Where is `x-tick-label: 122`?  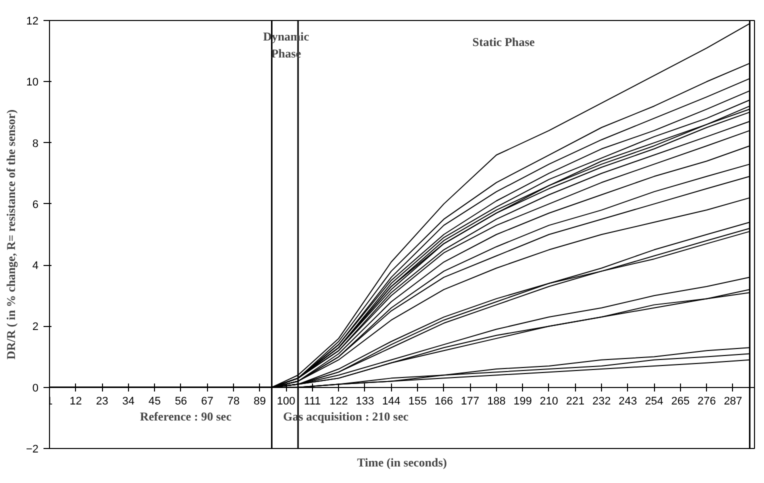
x-tick-label: 122 is located at coordinates (338, 401).